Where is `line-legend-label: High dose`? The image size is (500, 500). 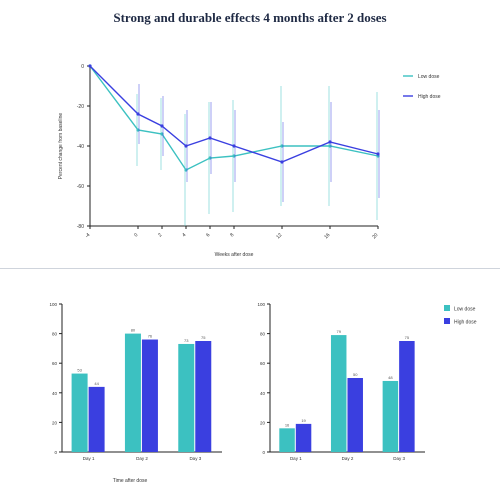
line-legend-label: High dose is located at coordinates (429, 97).